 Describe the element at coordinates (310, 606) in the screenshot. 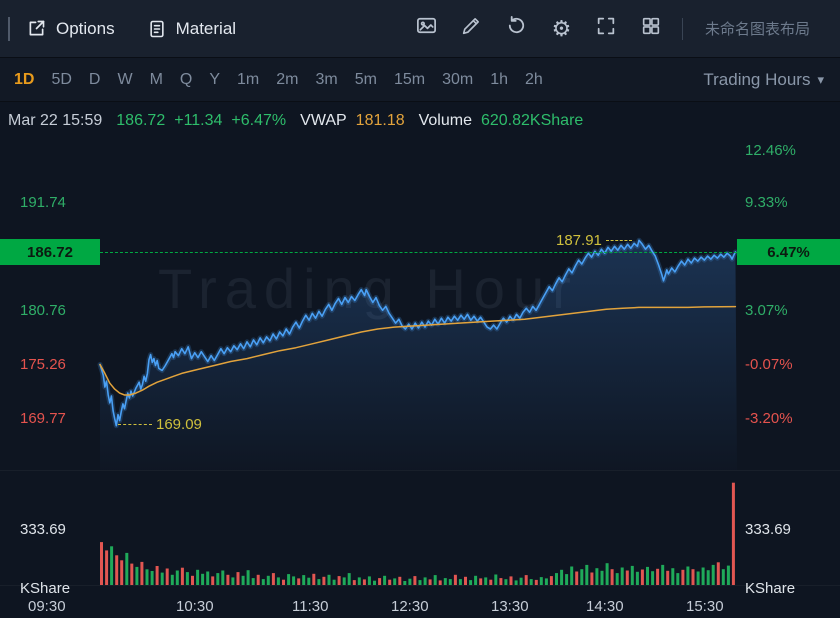

I see `x-axis-1130: 11:30` at that location.